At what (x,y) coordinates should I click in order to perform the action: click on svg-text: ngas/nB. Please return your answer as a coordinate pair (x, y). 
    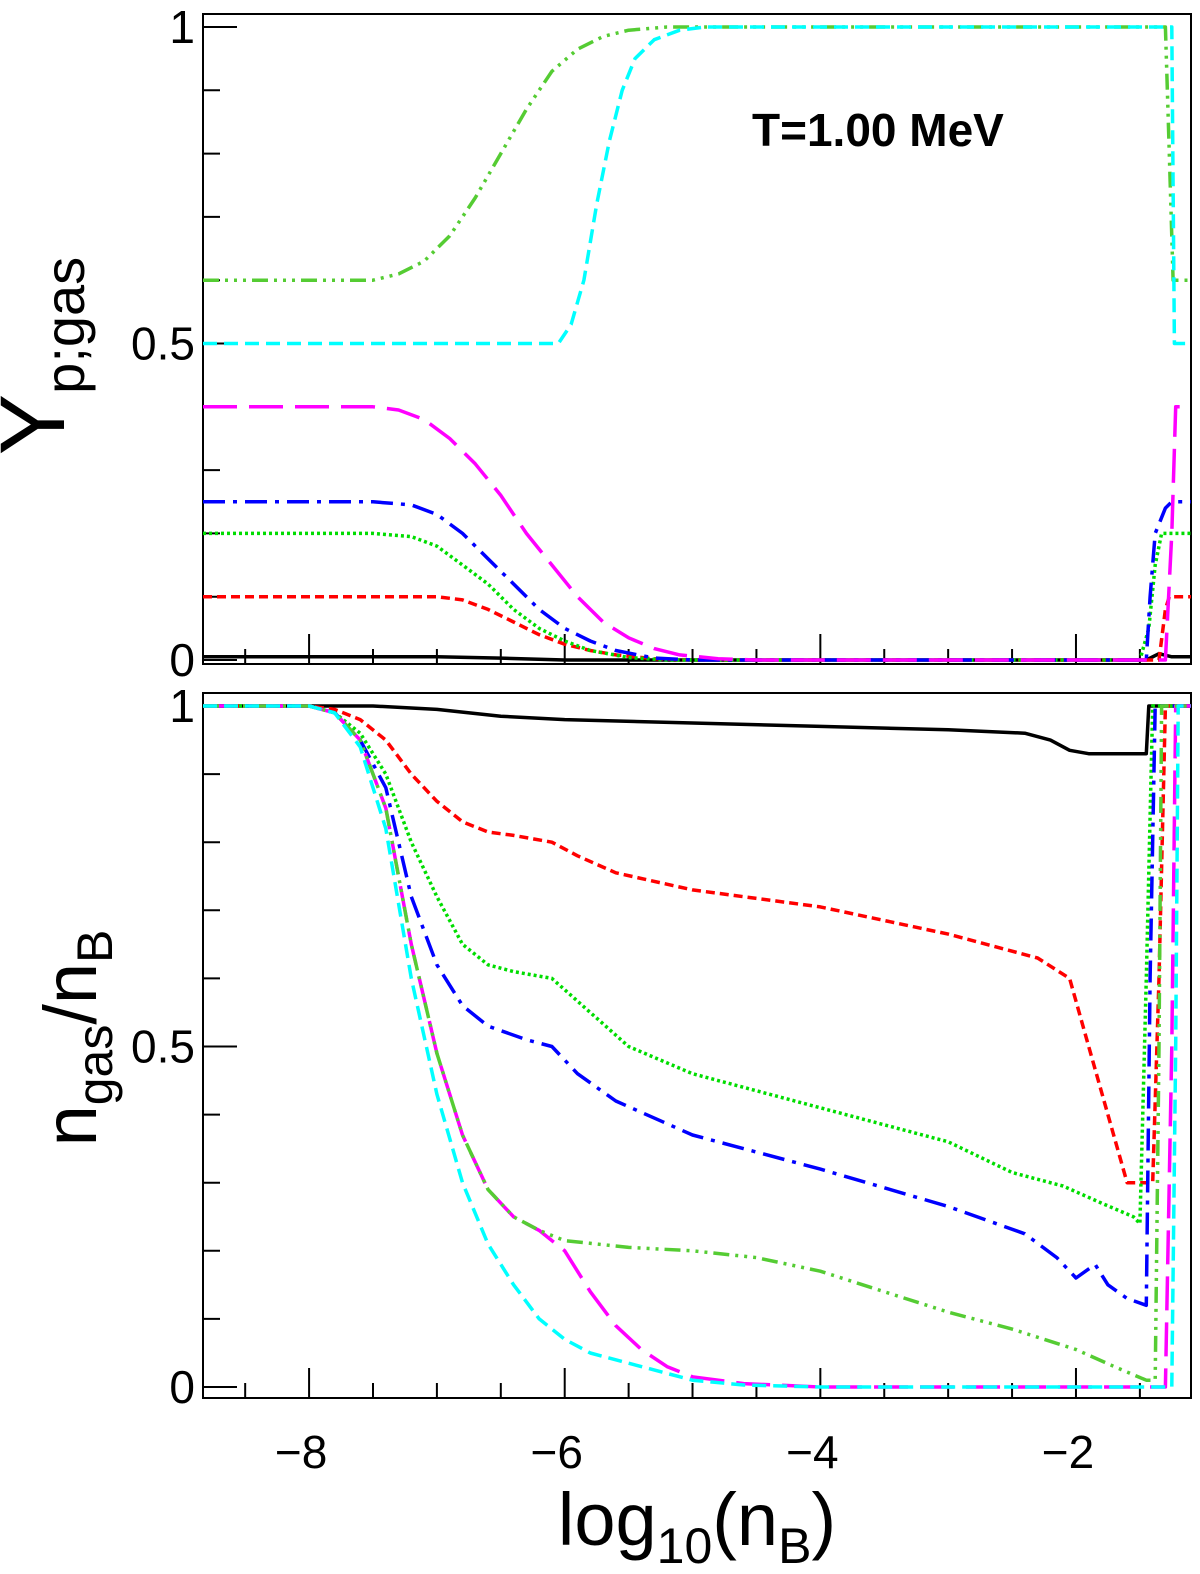
    Looking at the image, I should click on (76, 1038).